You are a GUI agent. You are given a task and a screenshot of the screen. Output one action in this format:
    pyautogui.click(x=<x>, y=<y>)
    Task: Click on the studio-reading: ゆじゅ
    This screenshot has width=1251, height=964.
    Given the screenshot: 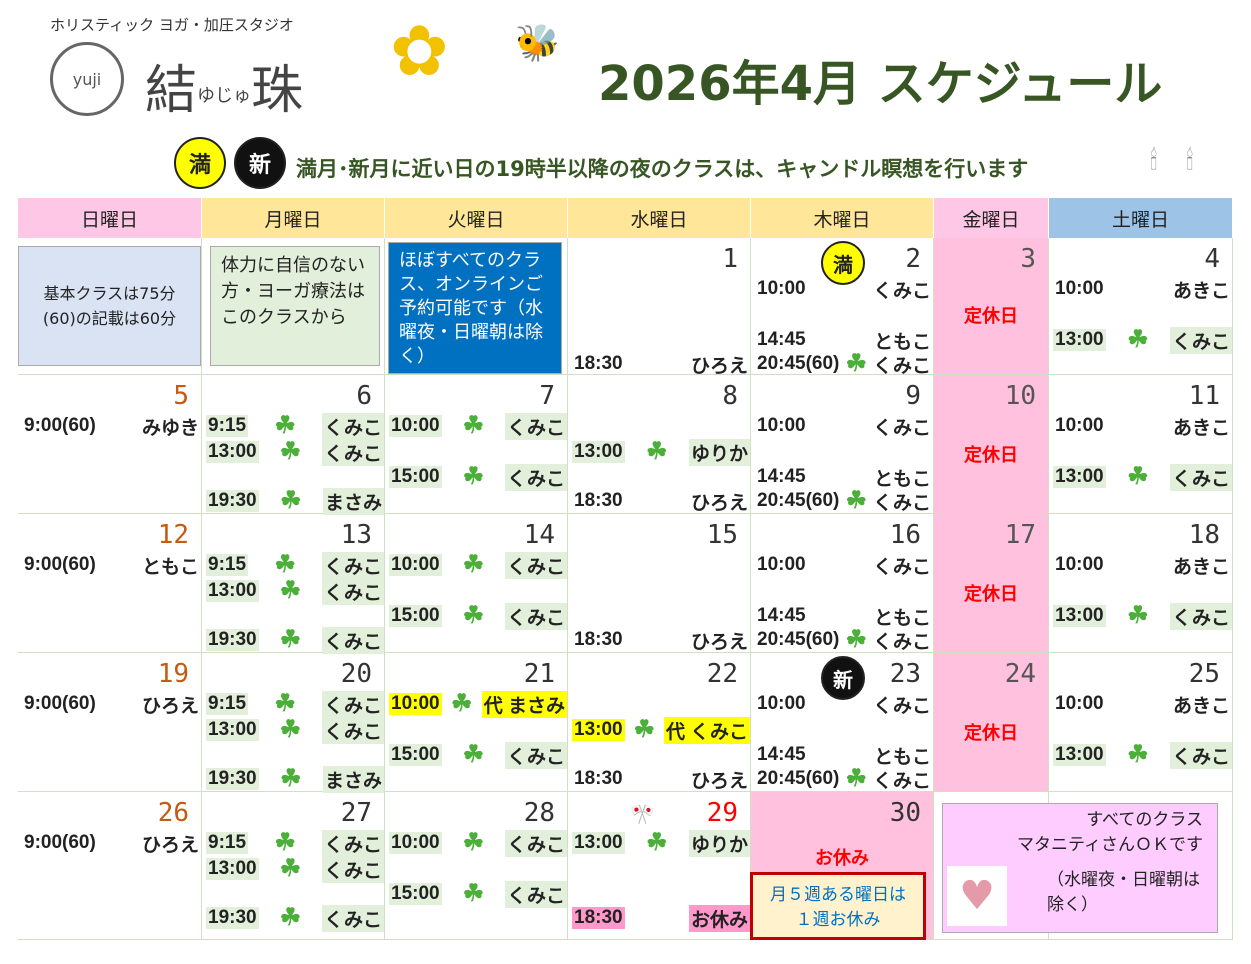 What is the action you would take?
    pyautogui.click(x=224, y=96)
    